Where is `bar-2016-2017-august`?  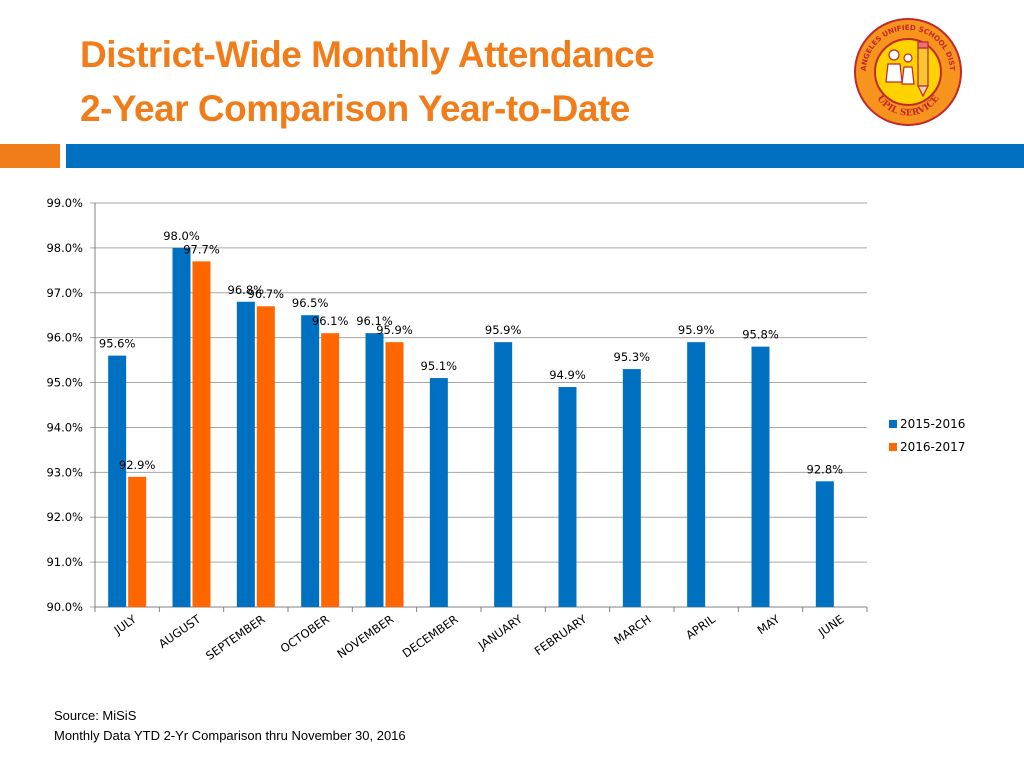 bar-2016-2017-august is located at coordinates (201, 434).